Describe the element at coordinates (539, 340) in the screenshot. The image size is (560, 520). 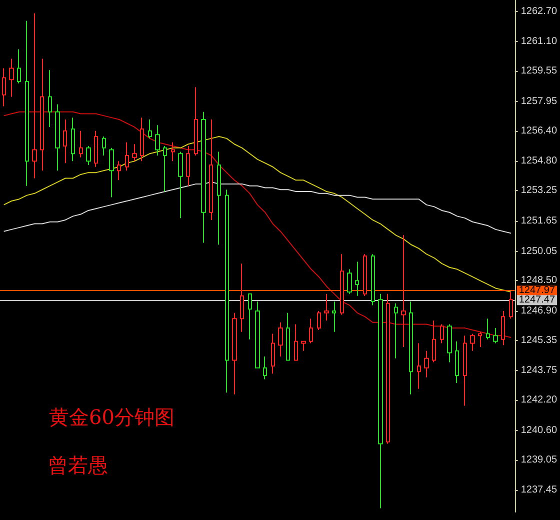
I see `y-tick-label: 1245.35` at that location.